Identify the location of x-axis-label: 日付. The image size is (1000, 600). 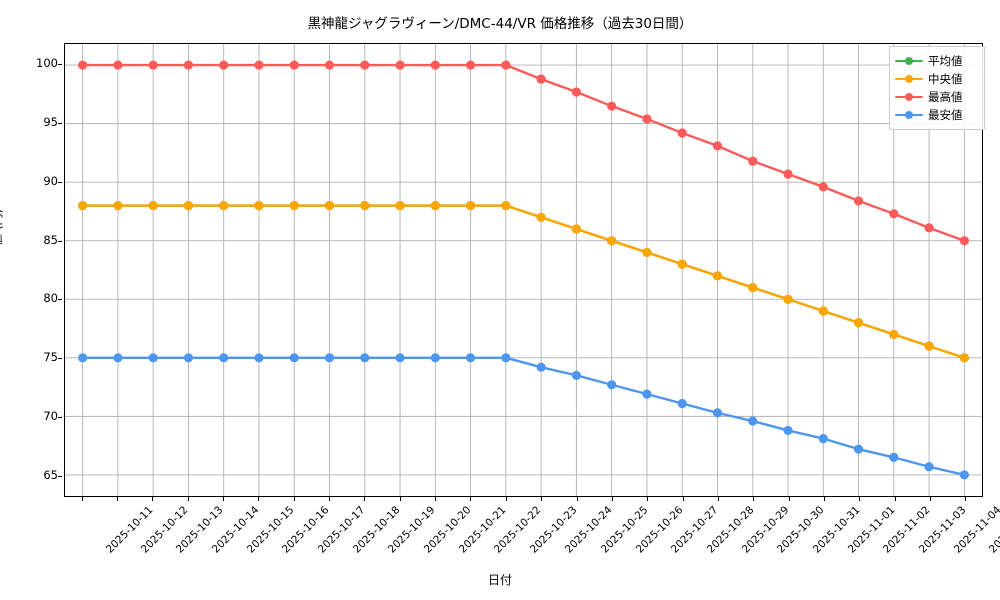
(499, 580).